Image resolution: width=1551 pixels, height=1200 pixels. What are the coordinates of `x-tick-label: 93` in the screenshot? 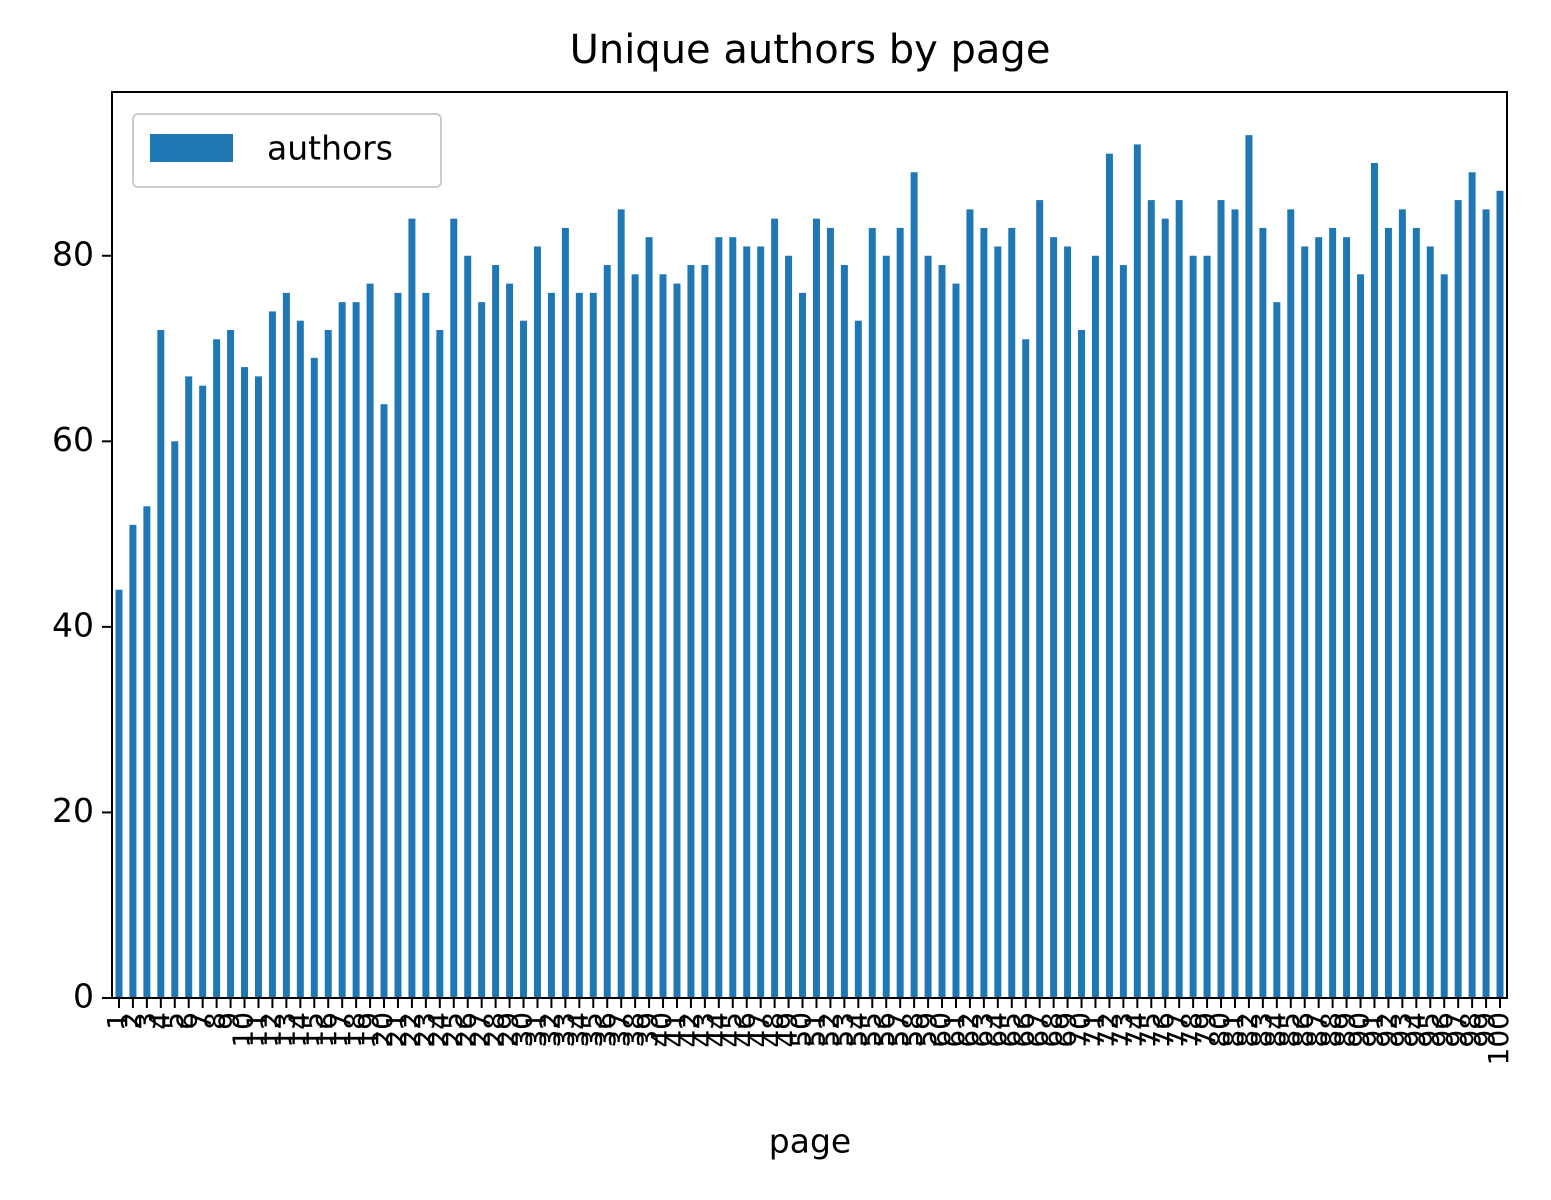 It's located at (1400, 1030).